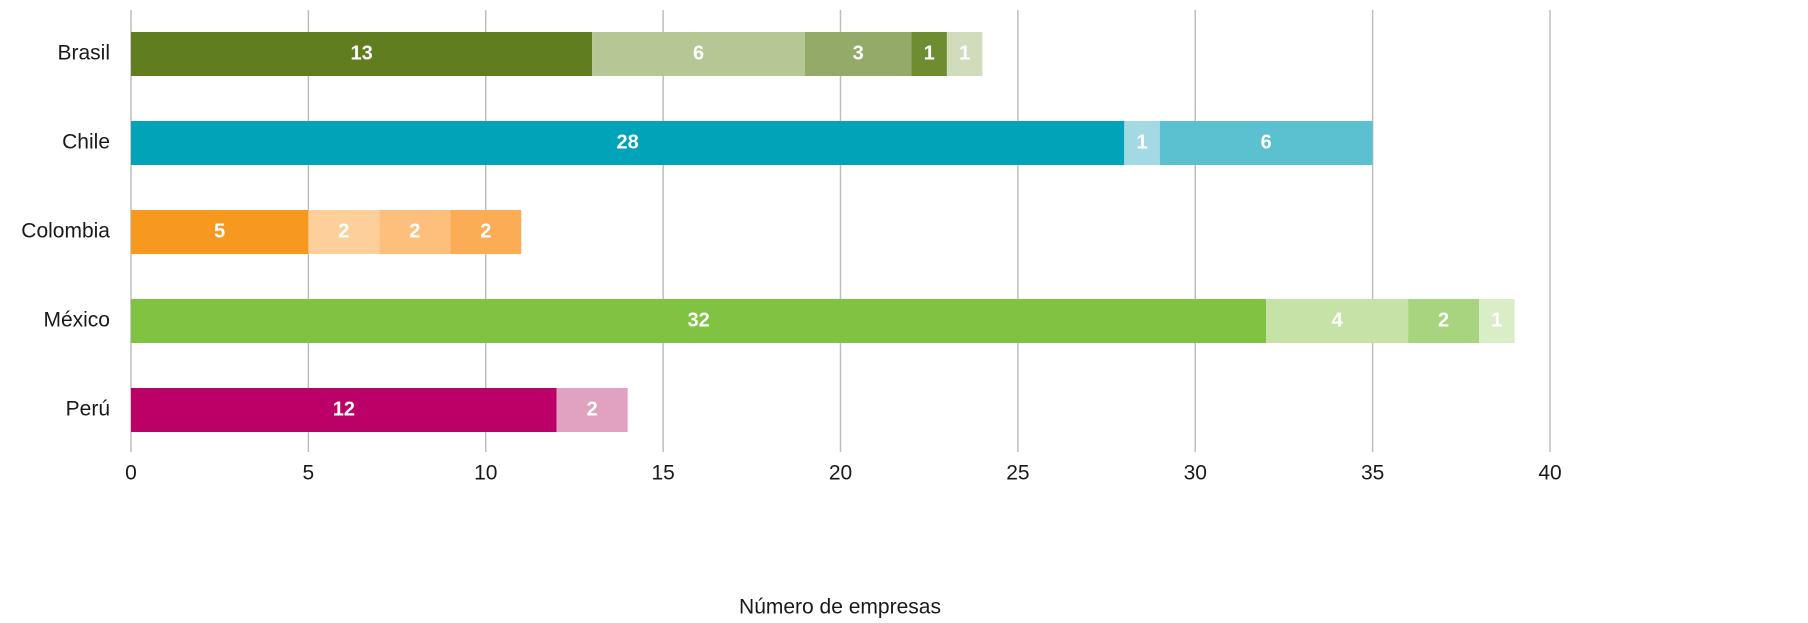 Image resolution: width=1808 pixels, height=623 pixels. I want to click on x-tick-label: 5, so click(309, 473).